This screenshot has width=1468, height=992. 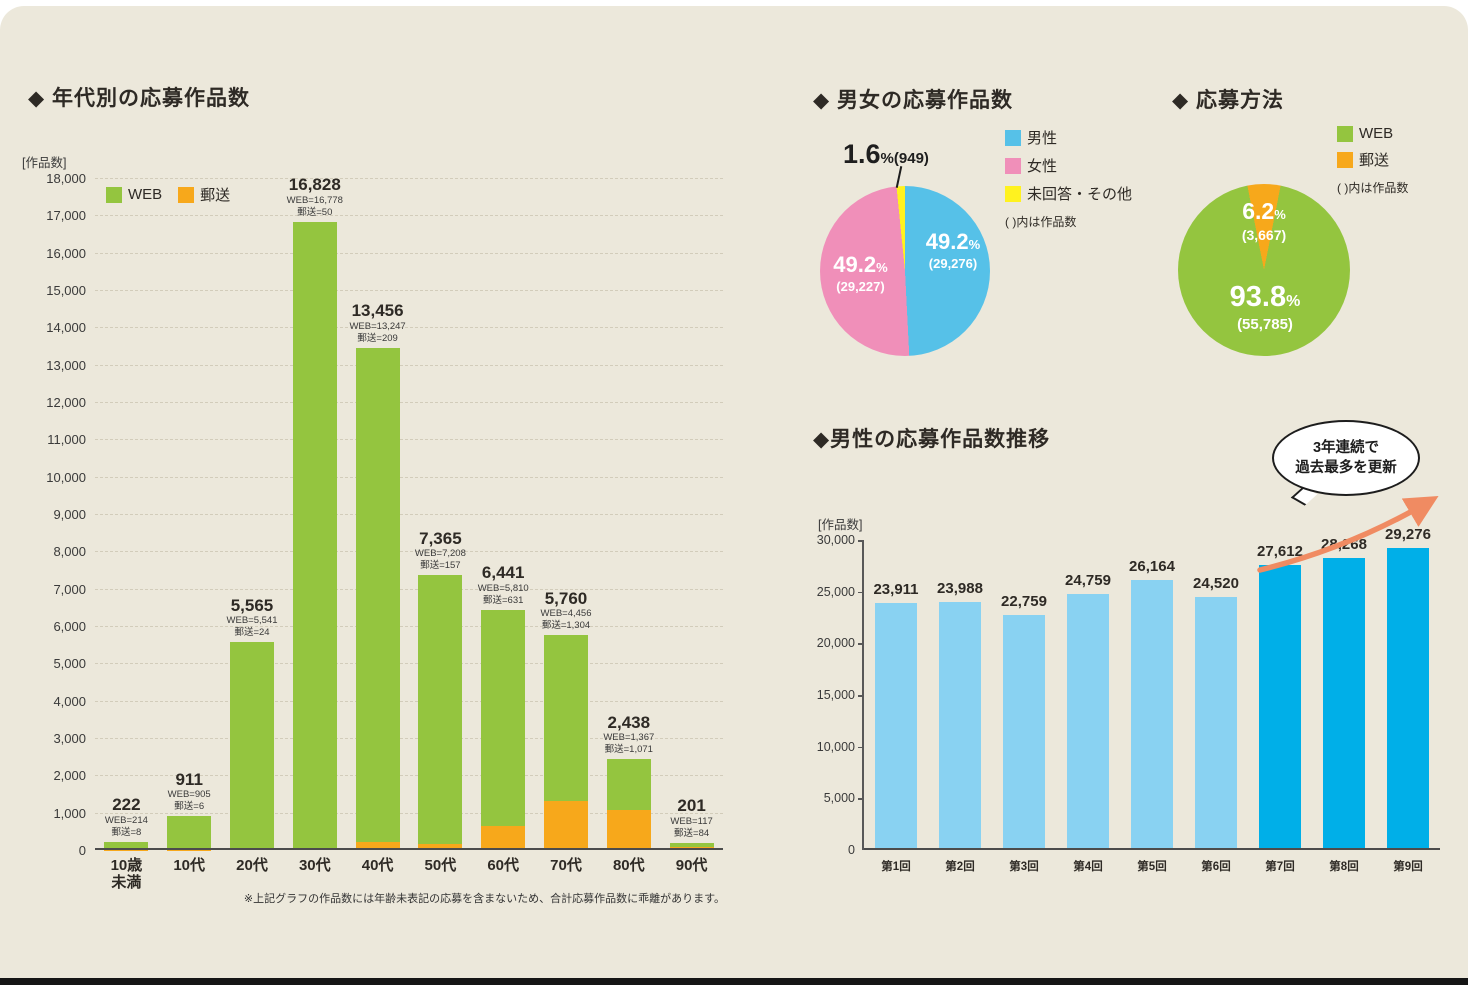 I want to click on bar-value-label: 2,438 WEB=1,367 郵送=1,071, so click(x=629, y=734).